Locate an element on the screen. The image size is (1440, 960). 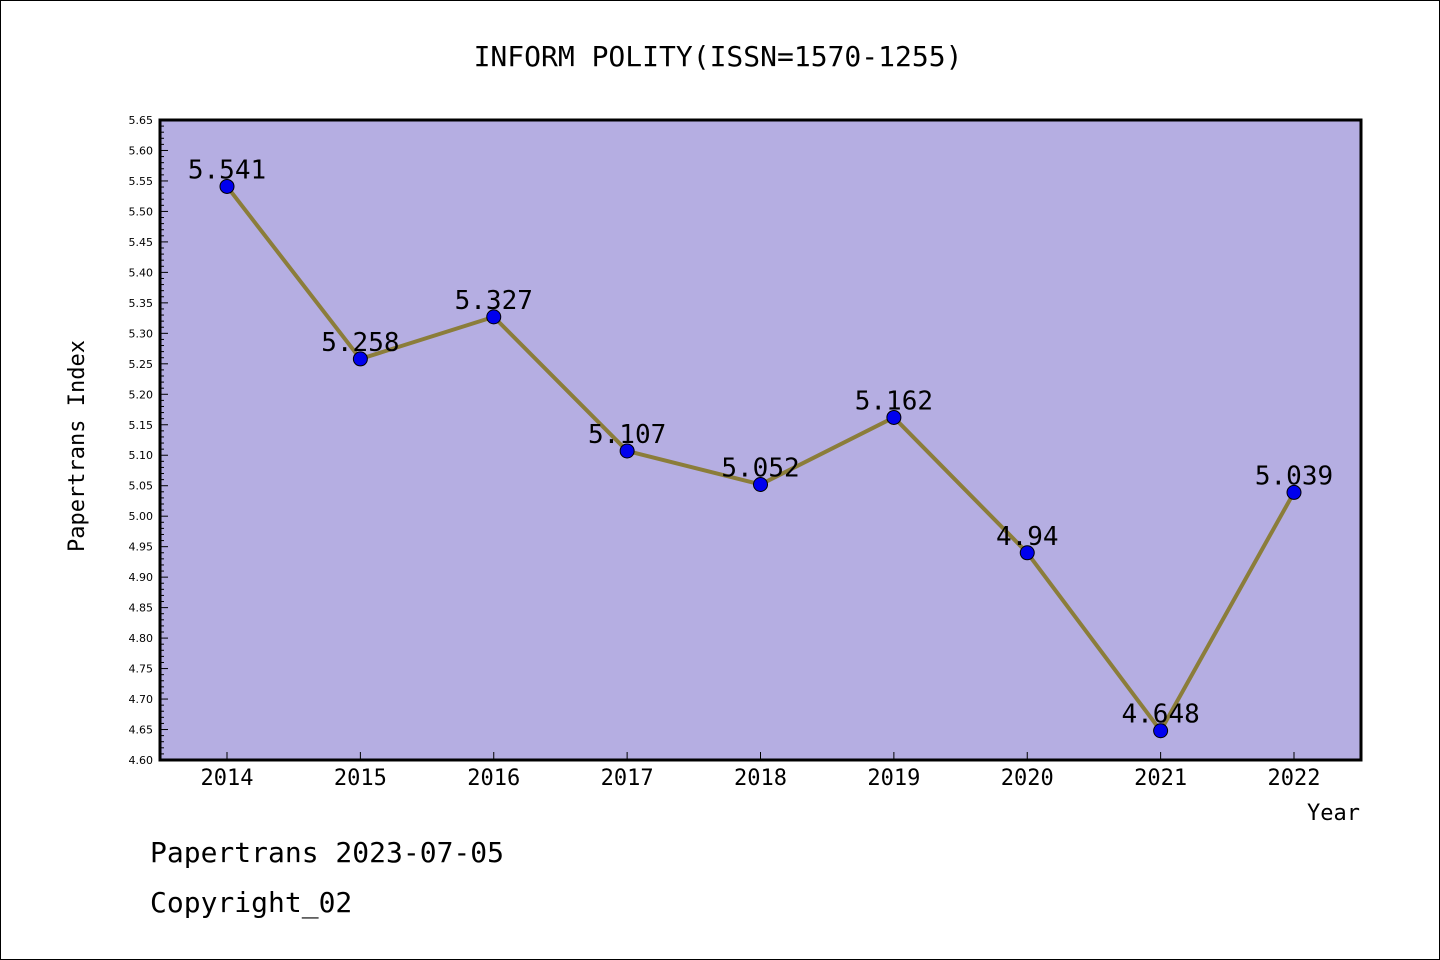
y-tick-label: 5.15 is located at coordinates (141, 425).